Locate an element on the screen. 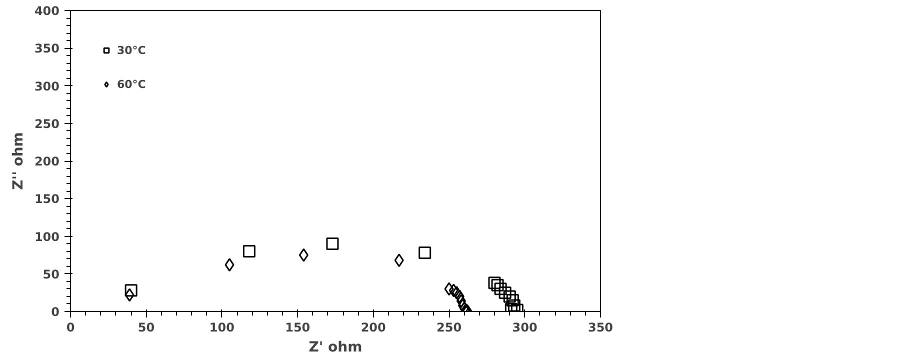 The image size is (903, 358). x-tick-label: 250 is located at coordinates (449, 327).